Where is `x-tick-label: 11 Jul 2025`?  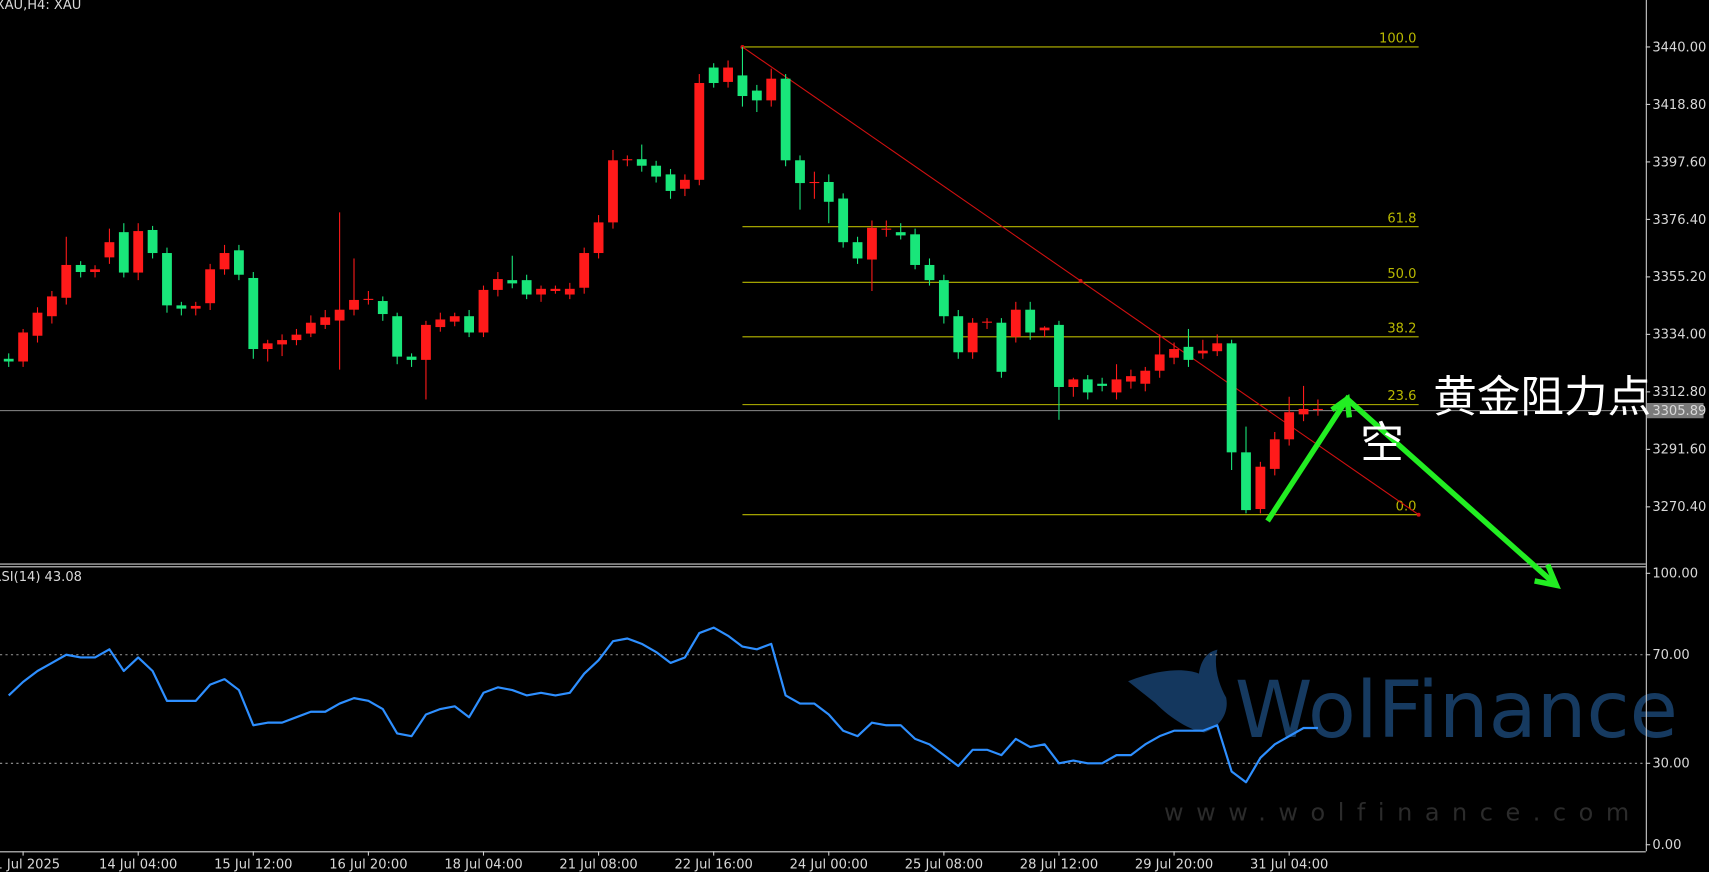 x-tick-label: 11 Jul 2025 is located at coordinates (30, 865).